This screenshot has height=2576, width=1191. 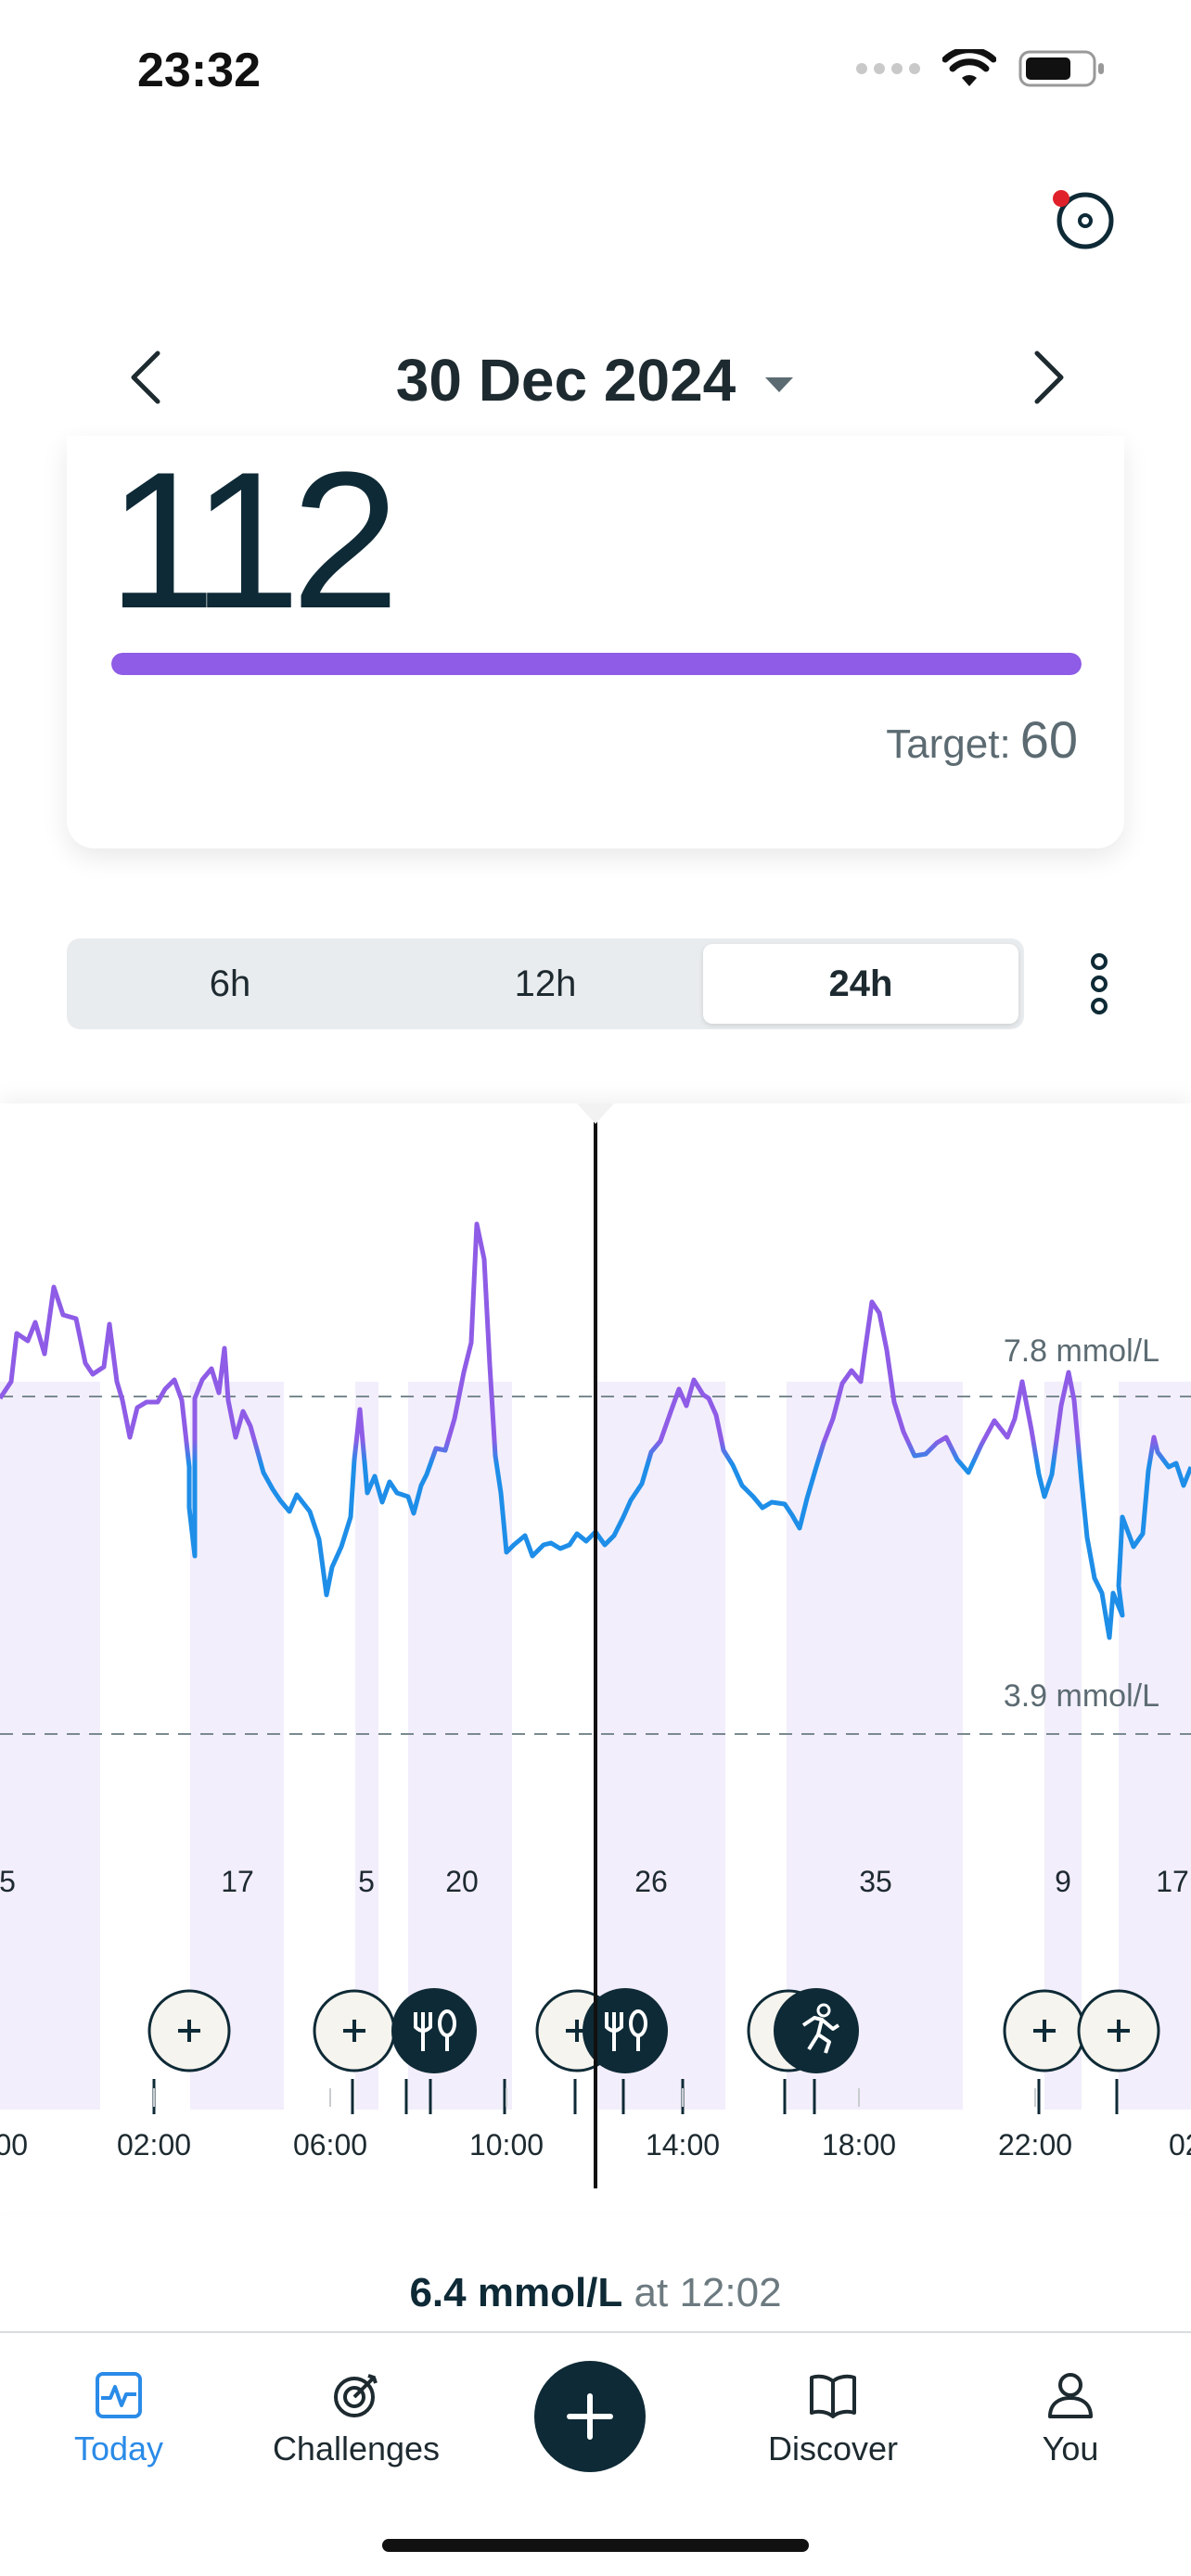 I want to click on nav-discover: Discover, so click(x=833, y=2419).